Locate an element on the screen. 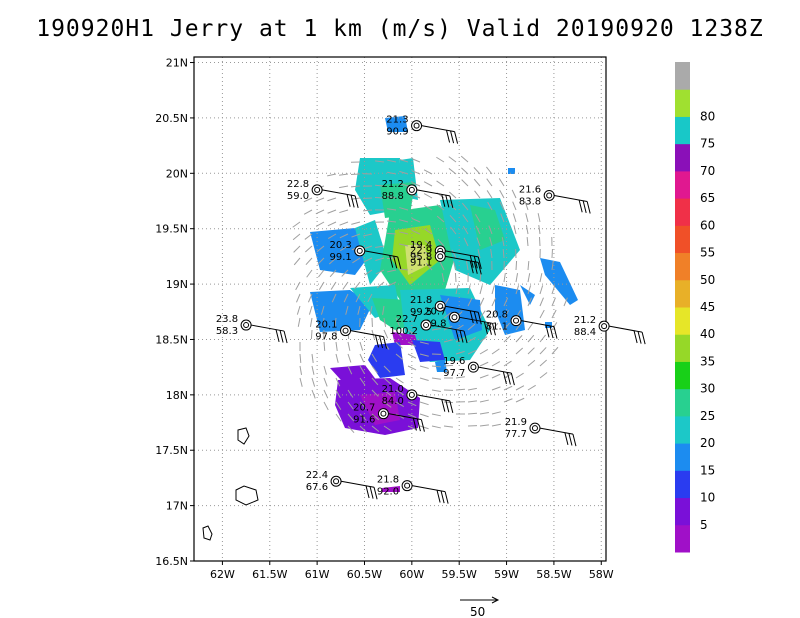  station-marker: 21.899.5 is located at coordinates (446, 310).